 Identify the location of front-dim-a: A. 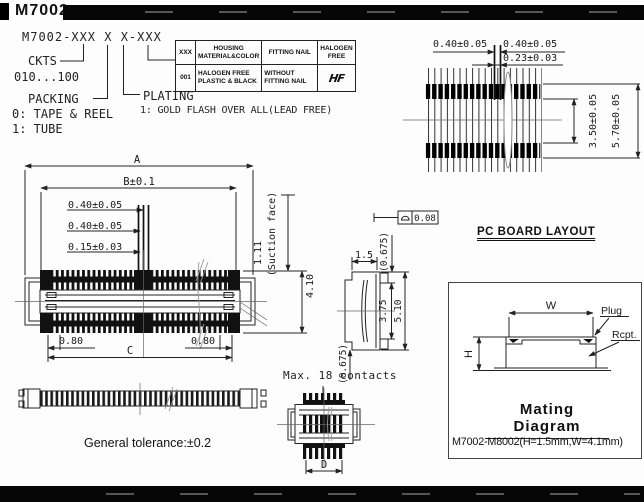
(137, 160).